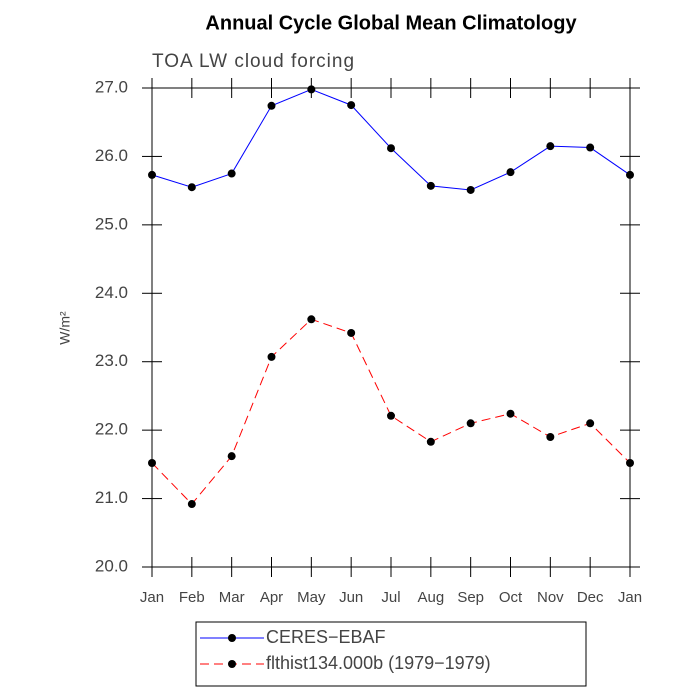 The width and height of the screenshot is (700, 700). What do you see at coordinates (111, 155) in the screenshot?
I see `y-tick-label: 26.0` at bounding box center [111, 155].